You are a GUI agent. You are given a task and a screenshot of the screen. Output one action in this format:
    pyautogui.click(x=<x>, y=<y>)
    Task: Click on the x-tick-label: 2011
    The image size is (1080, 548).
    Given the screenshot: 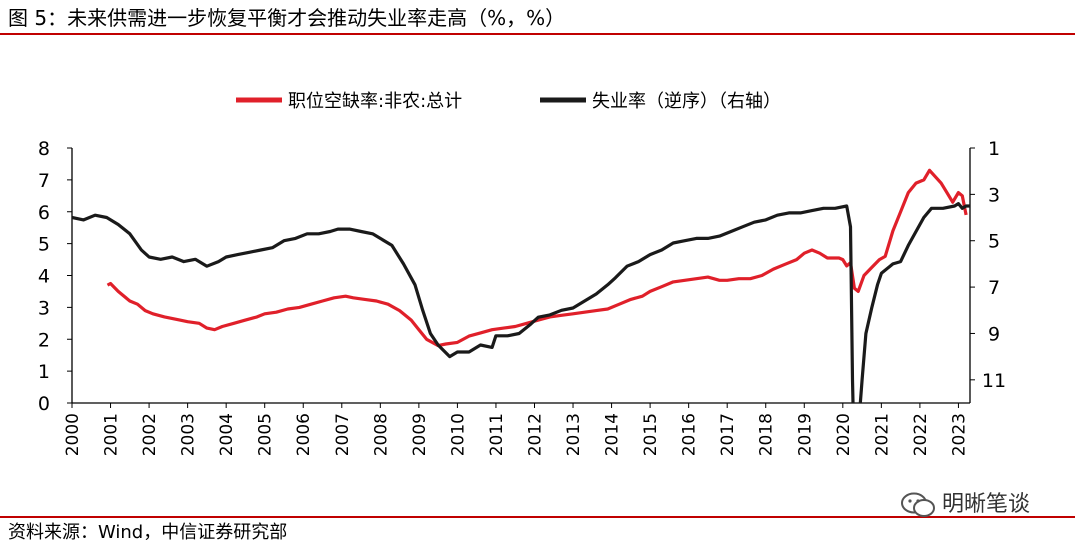 What is the action you would take?
    pyautogui.click(x=497, y=434)
    